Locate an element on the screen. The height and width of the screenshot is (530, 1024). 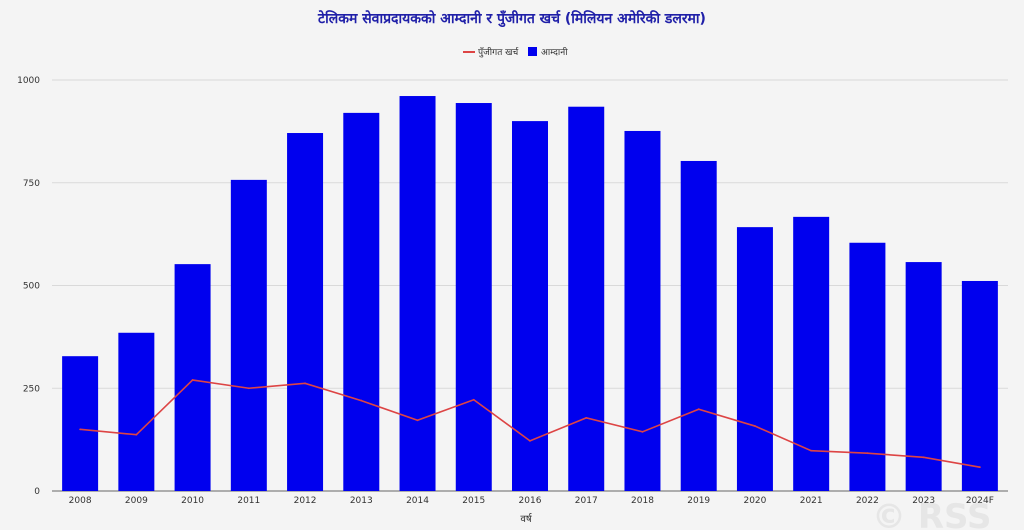
x-tick-label: 2010 is located at coordinates (192, 501).